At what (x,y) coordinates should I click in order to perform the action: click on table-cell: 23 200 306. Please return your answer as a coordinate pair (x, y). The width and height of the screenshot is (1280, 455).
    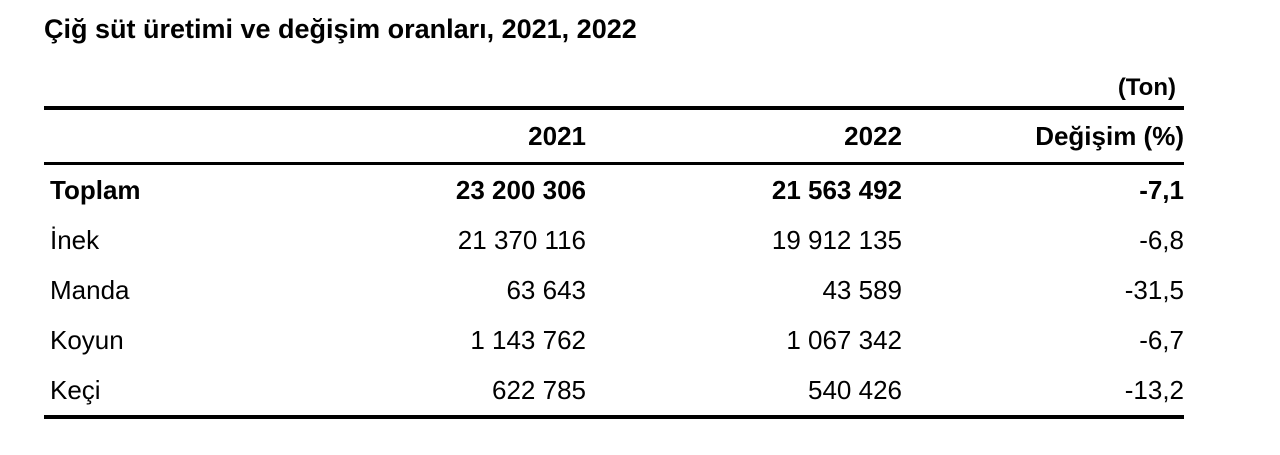
    Looking at the image, I should click on (520, 189).